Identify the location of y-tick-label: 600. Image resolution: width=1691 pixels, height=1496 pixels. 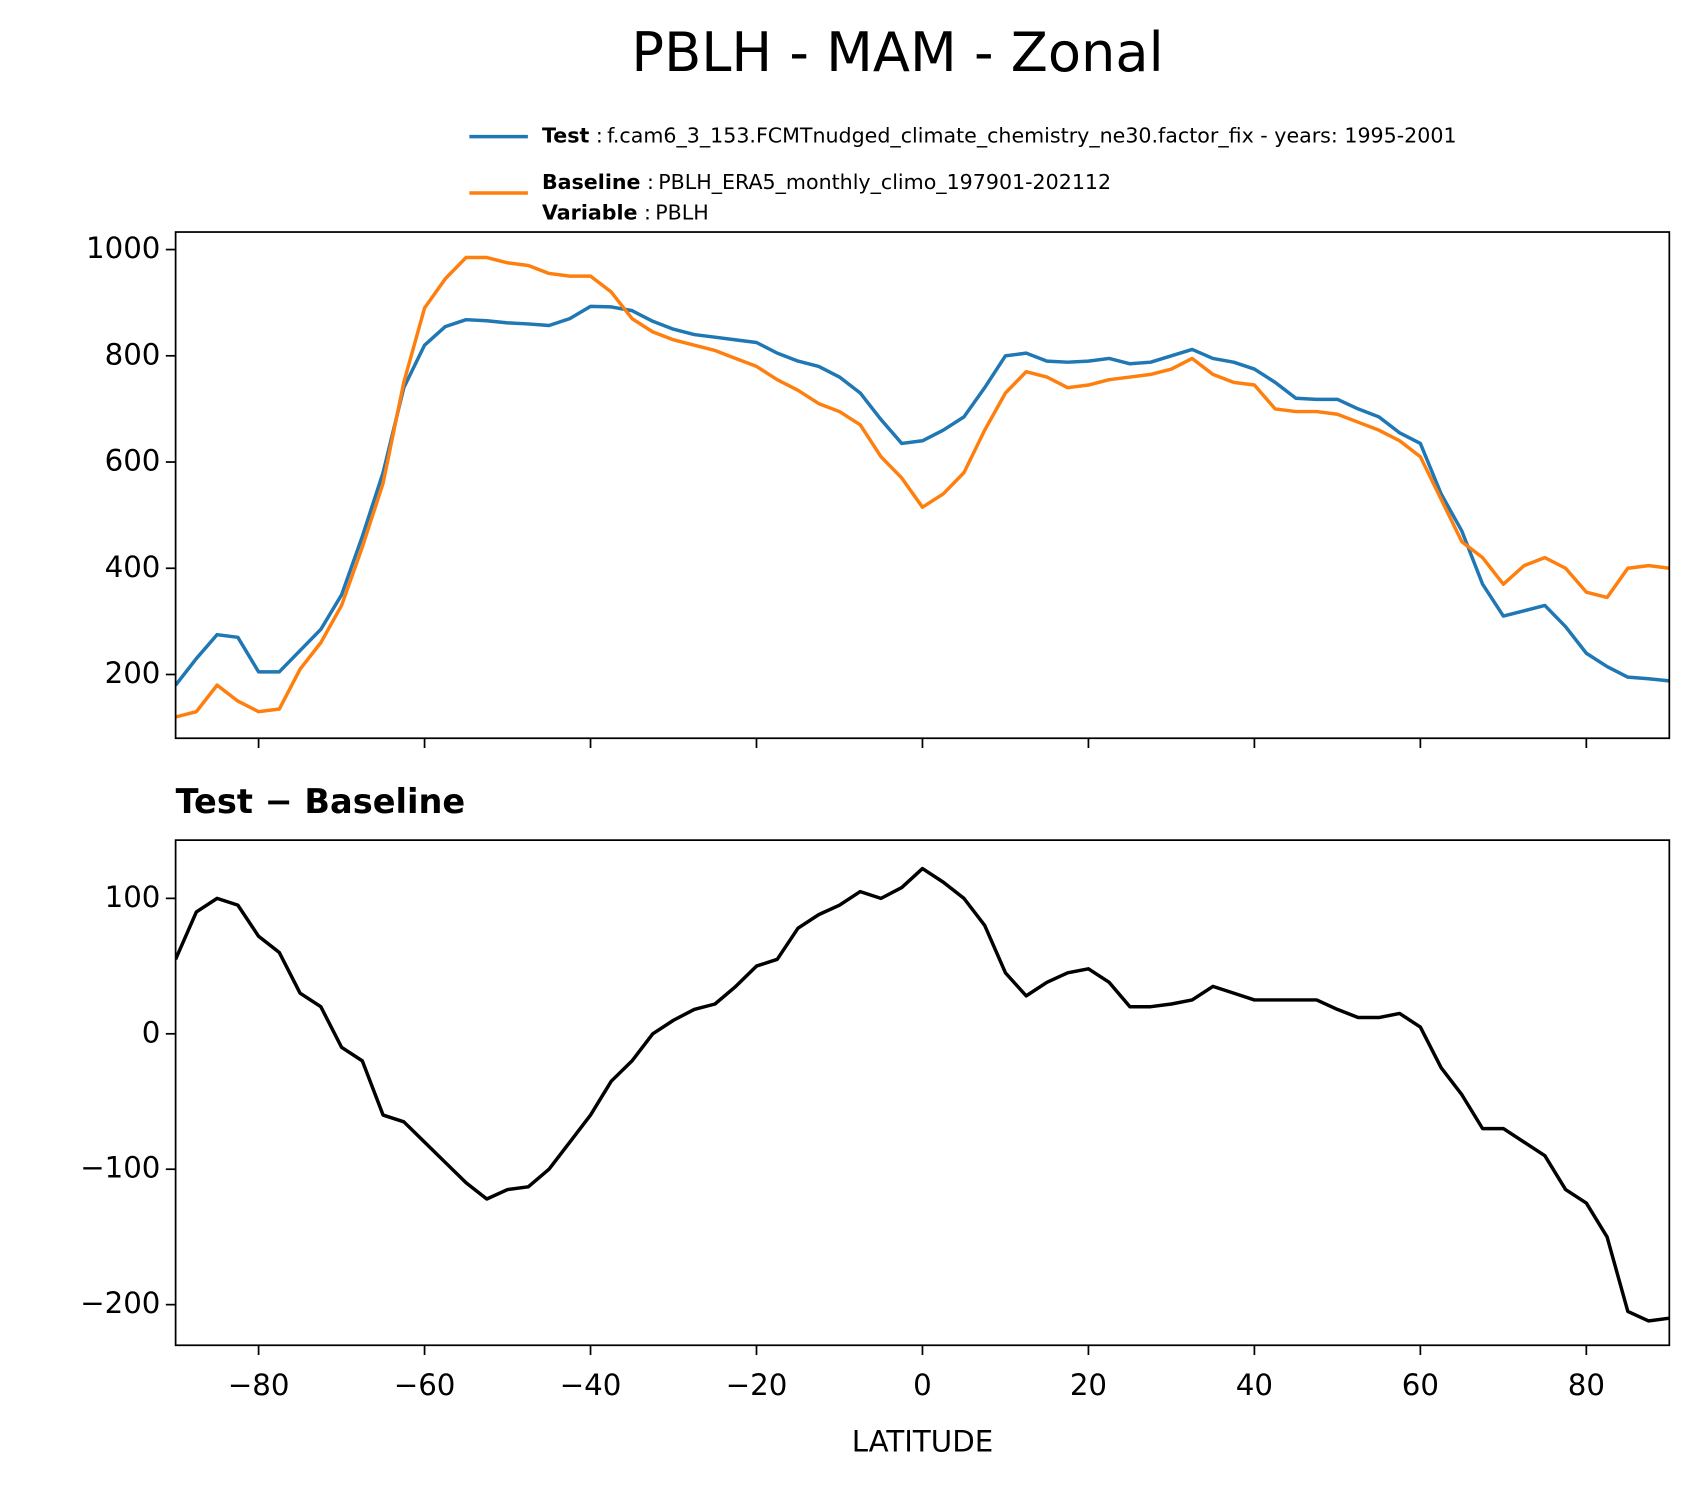
(133, 461).